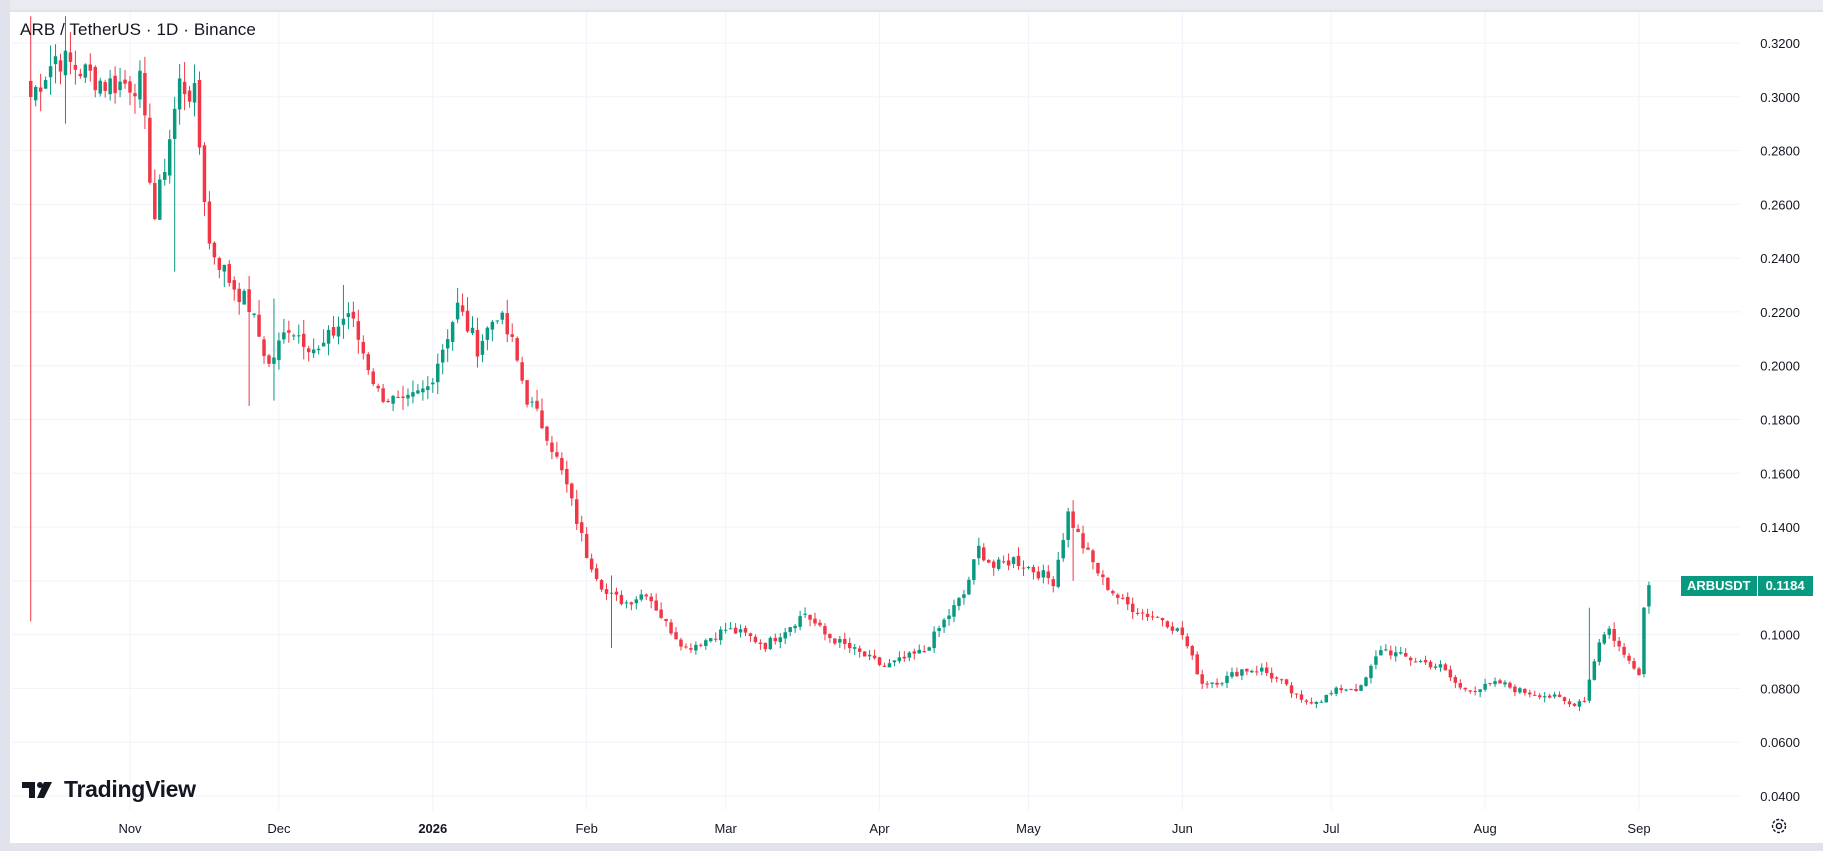  What do you see at coordinates (1780, 527) in the screenshot?
I see `price-tick-label: 0.1400` at bounding box center [1780, 527].